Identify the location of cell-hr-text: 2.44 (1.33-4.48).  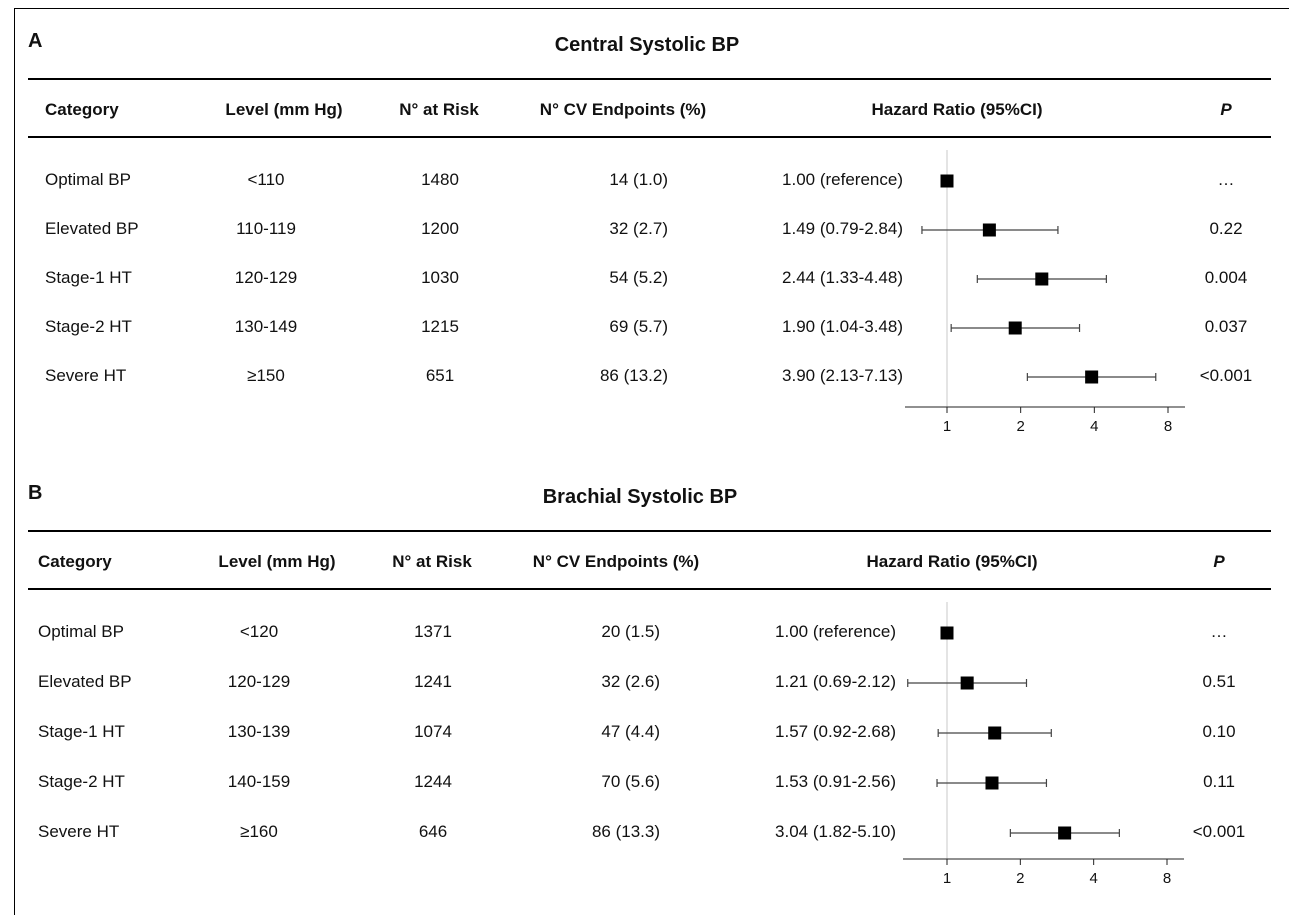
(842, 277).